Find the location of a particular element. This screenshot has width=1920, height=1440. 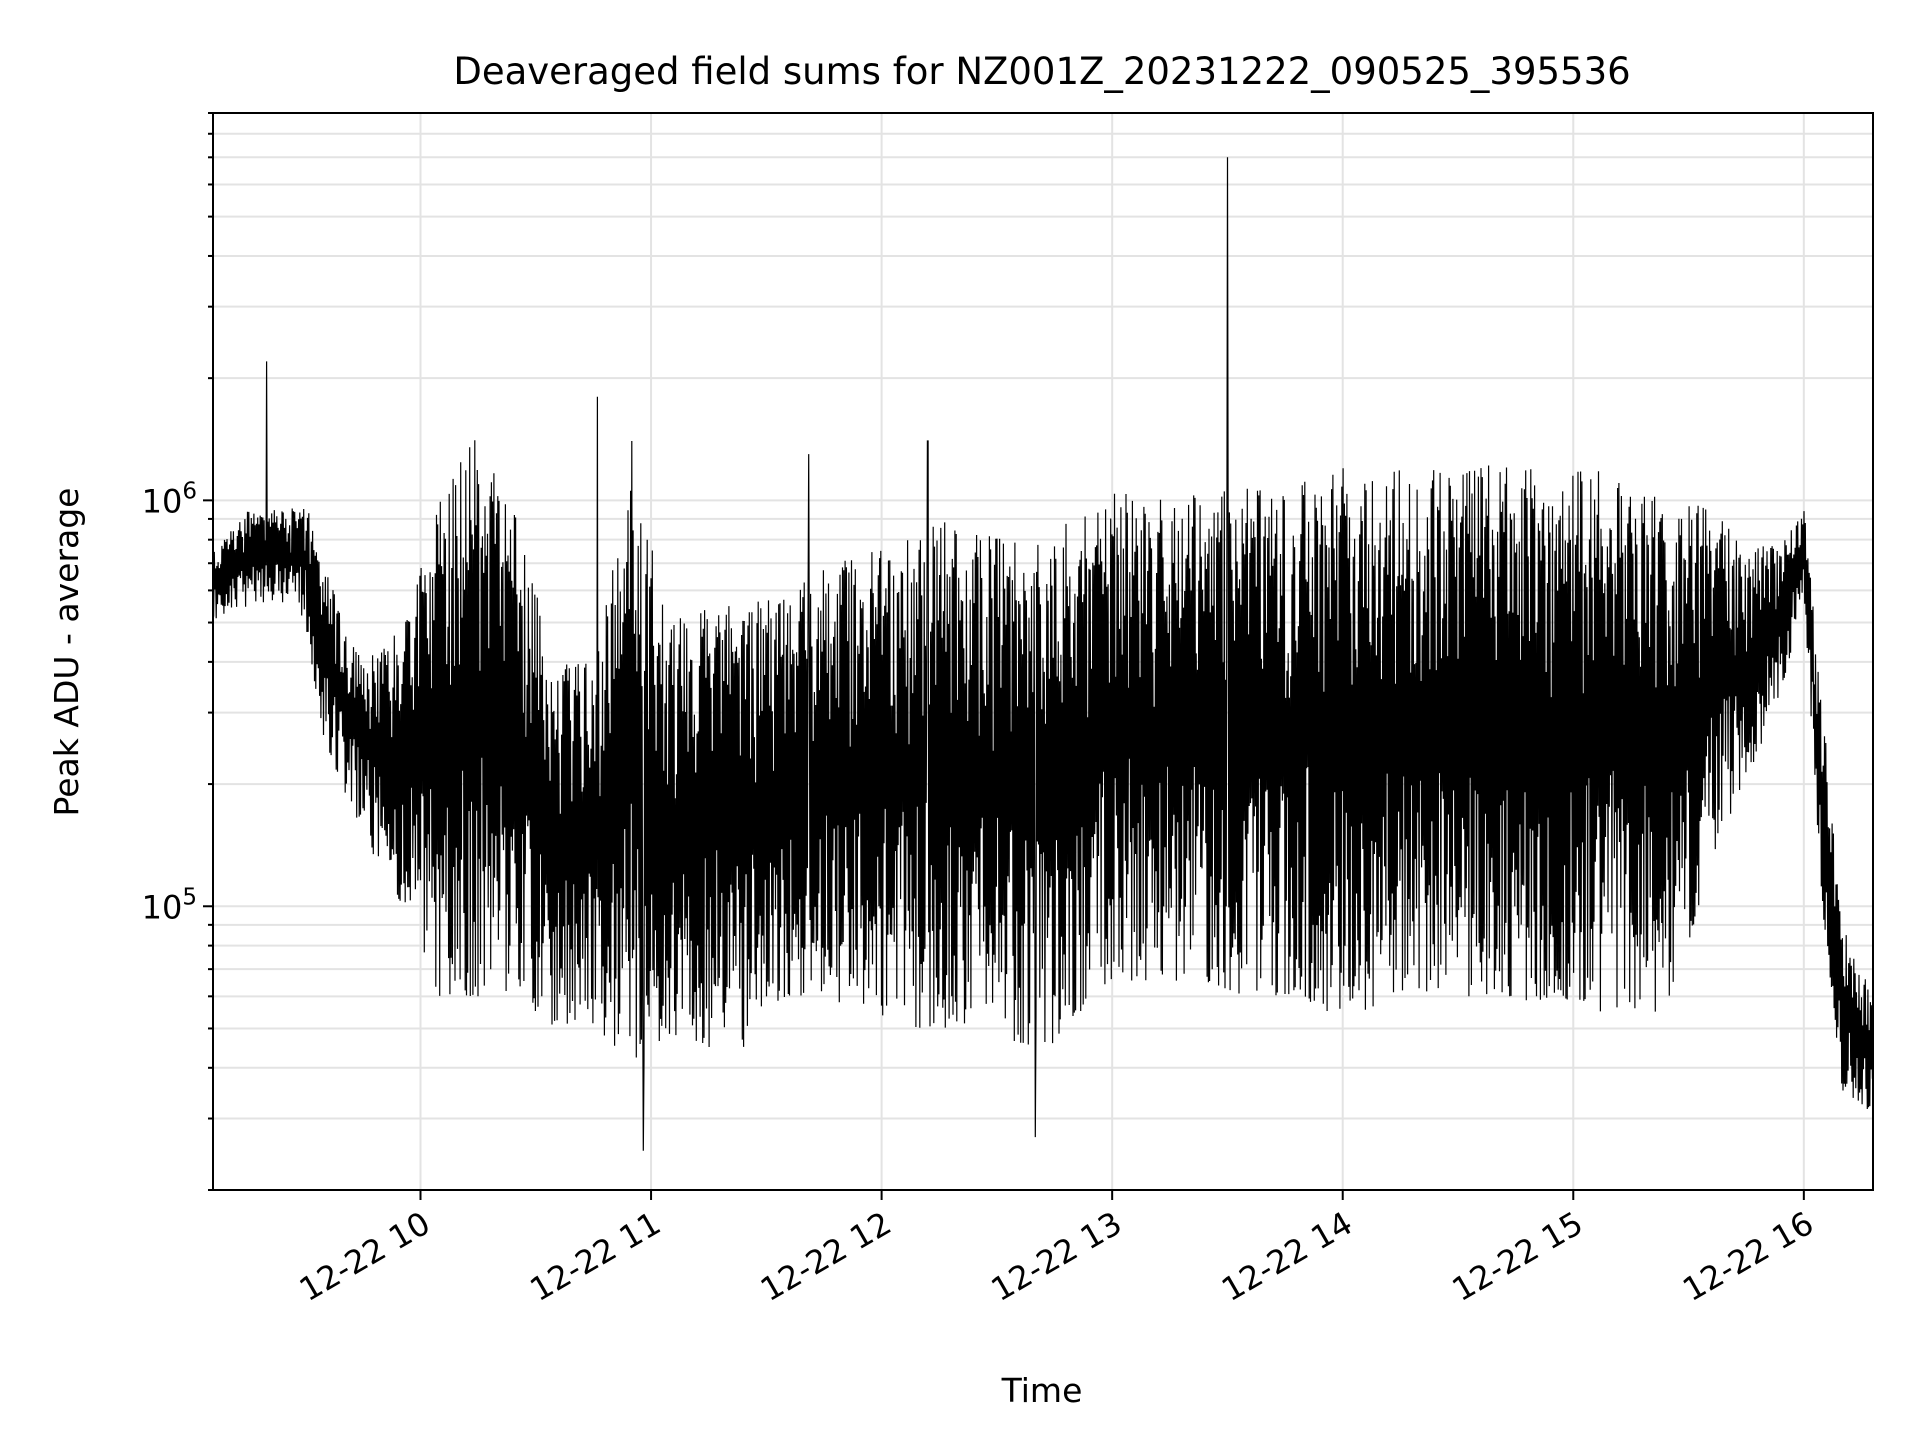

y-axis-label: Peak ADU - average is located at coordinates (66, 652).